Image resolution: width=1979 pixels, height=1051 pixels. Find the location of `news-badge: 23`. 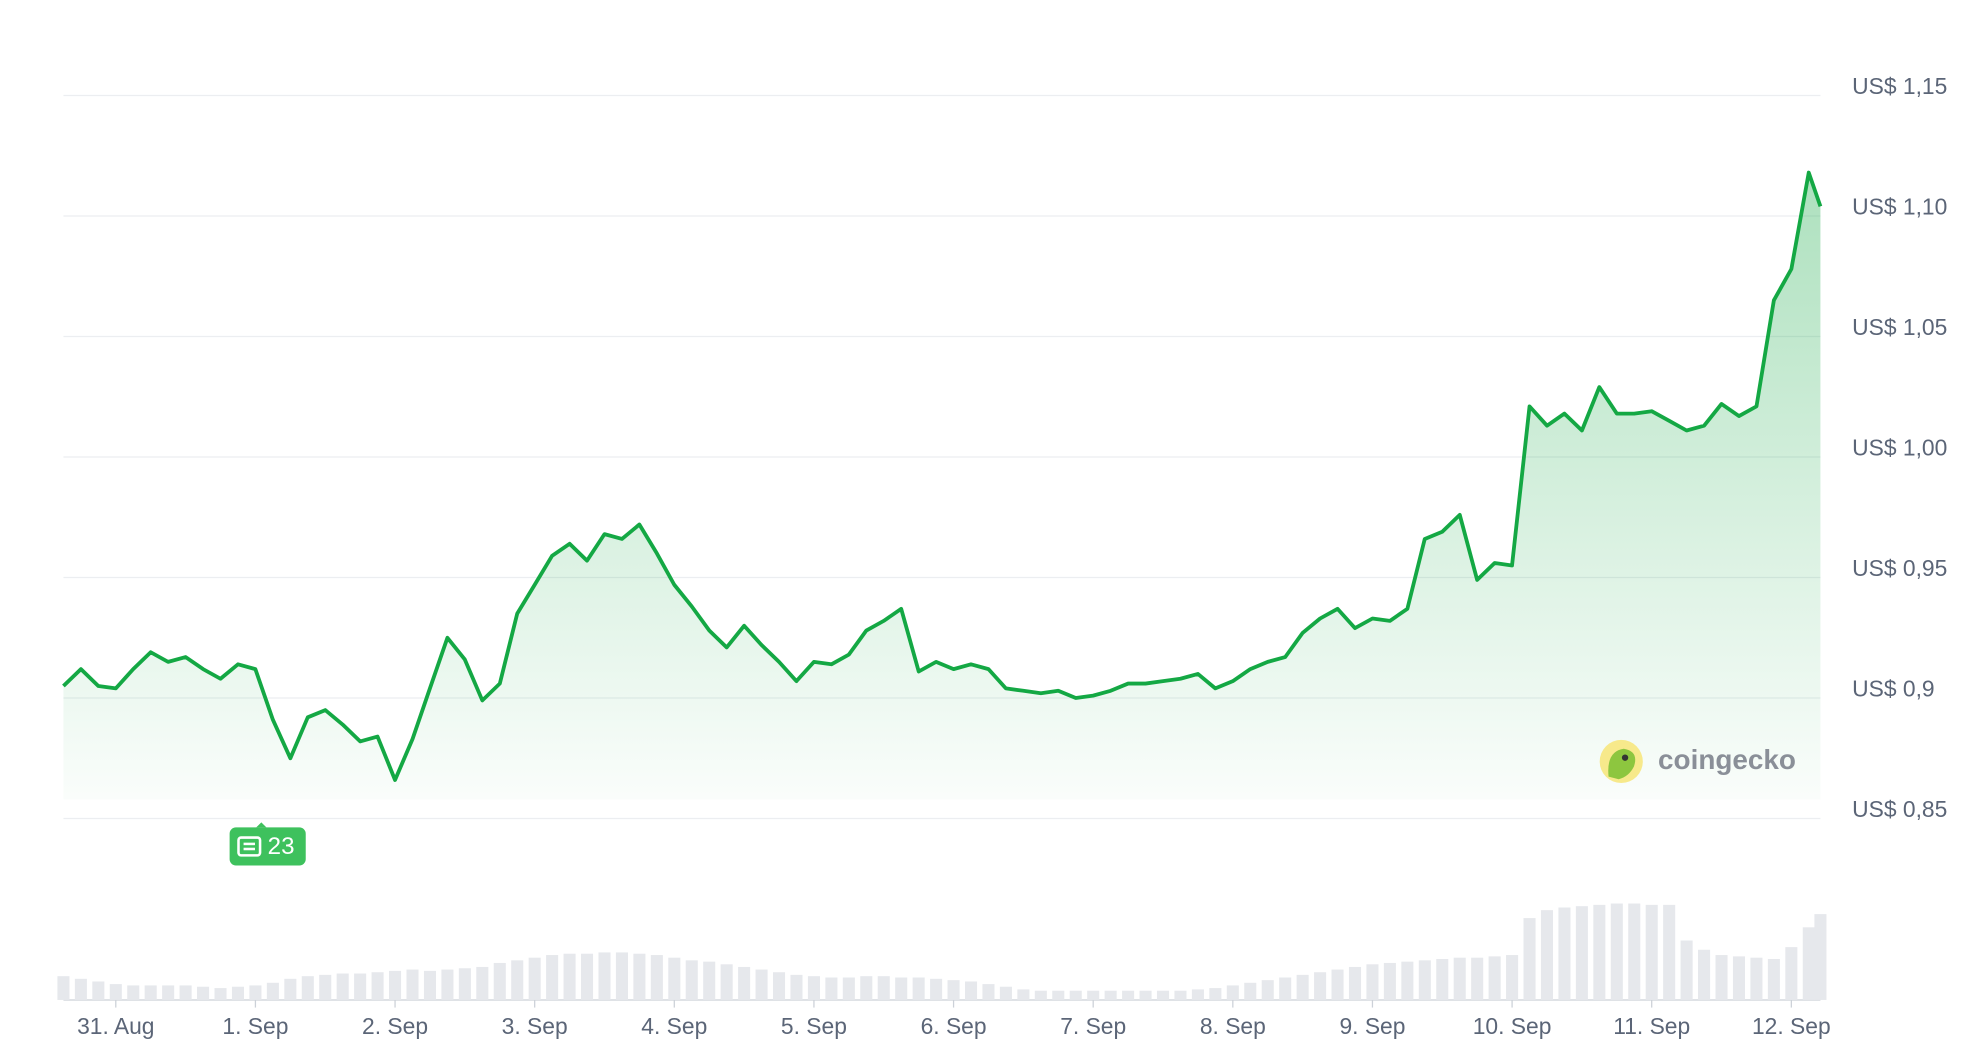

news-badge: 23 is located at coordinates (267, 844).